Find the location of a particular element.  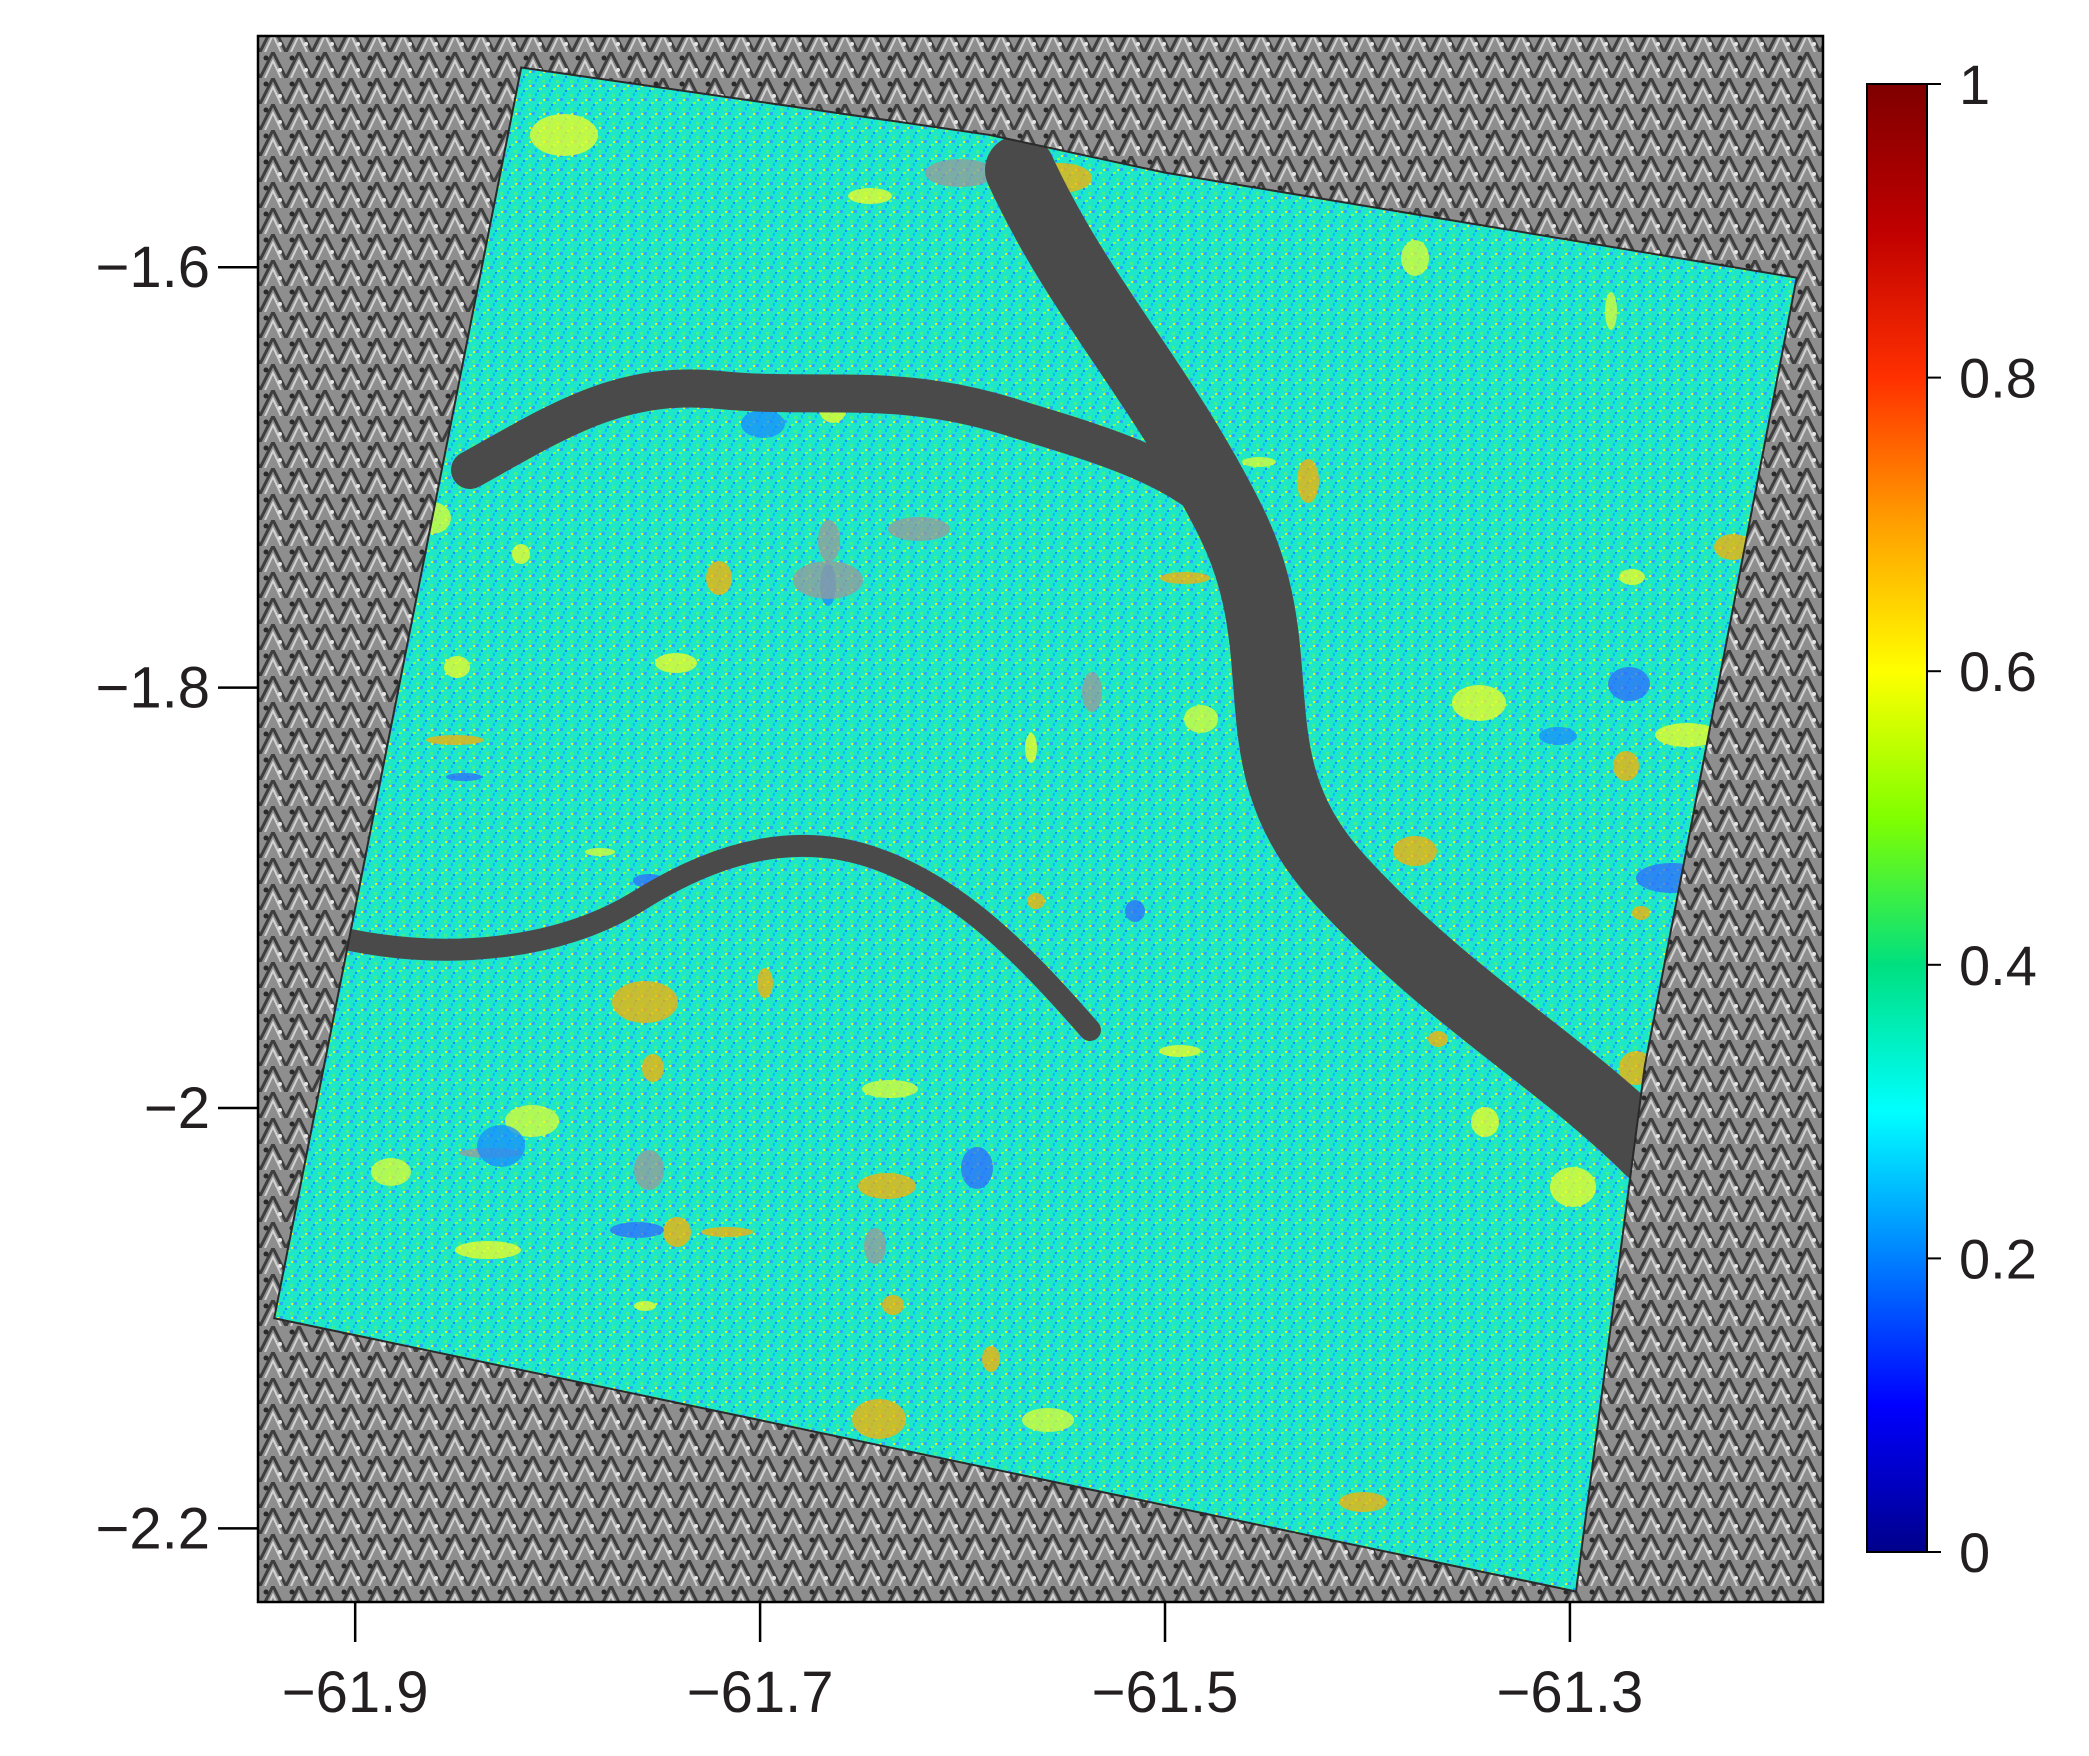

x-tick-label: −61.3 is located at coordinates (1570, 1692).